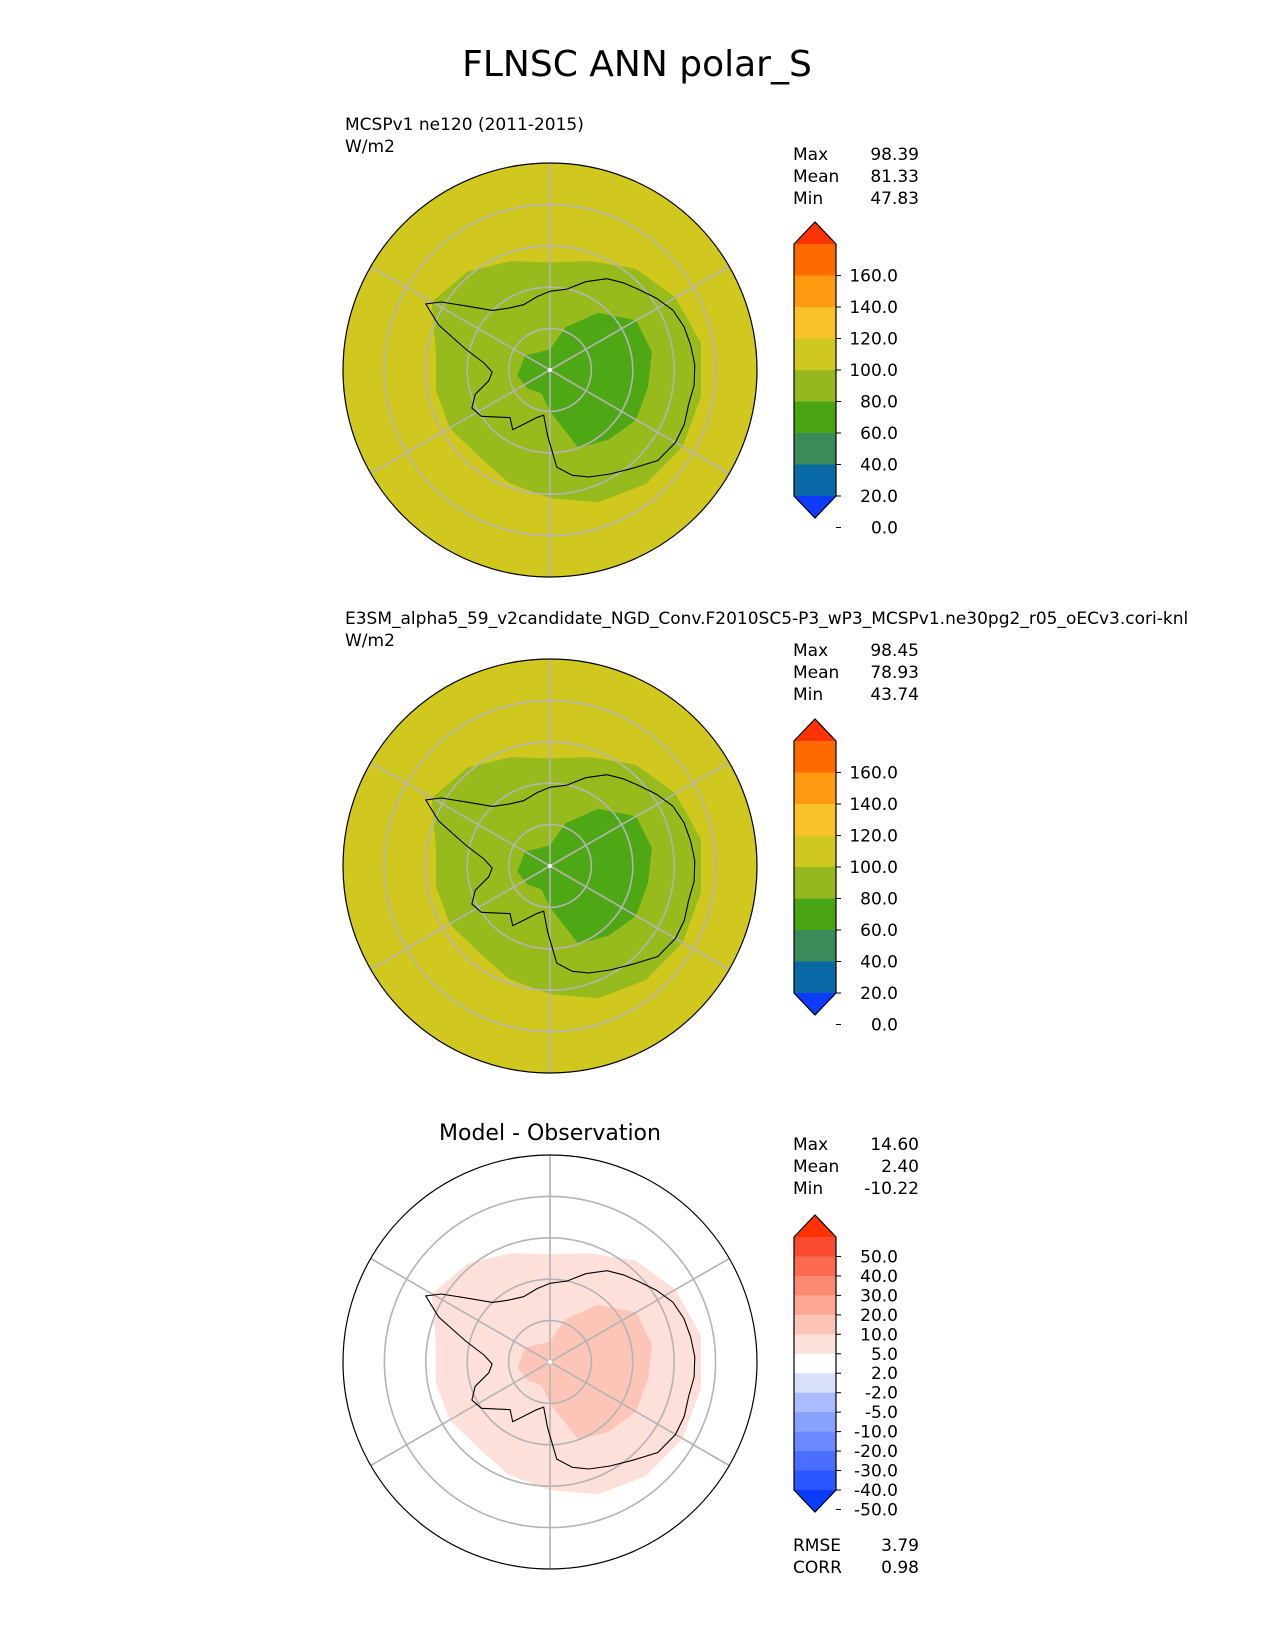 The height and width of the screenshot is (1650, 1275). What do you see at coordinates (884, 1355) in the screenshot?
I see `colorbar-tick-label: 5.0` at bounding box center [884, 1355].